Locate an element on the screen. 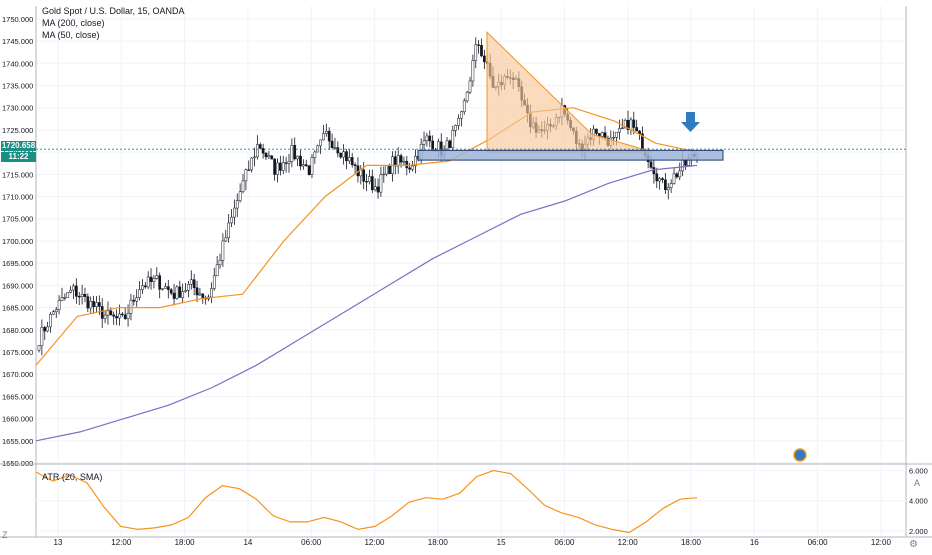 Image resolution: width=932 pixels, height=555 pixels. down-arrow-icon is located at coordinates (690, 122).